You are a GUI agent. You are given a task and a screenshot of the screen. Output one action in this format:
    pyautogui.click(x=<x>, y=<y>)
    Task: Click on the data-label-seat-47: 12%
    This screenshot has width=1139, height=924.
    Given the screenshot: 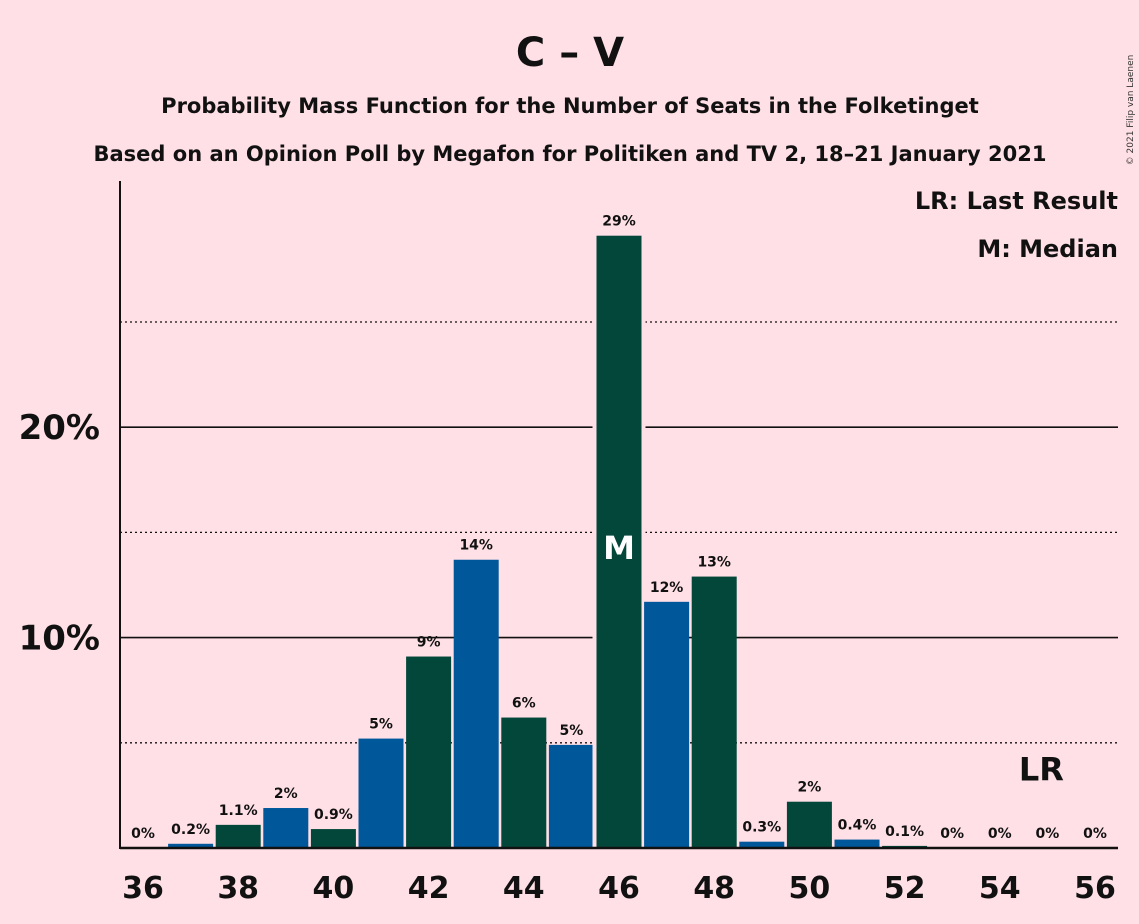 What is the action you would take?
    pyautogui.click(x=667, y=588)
    